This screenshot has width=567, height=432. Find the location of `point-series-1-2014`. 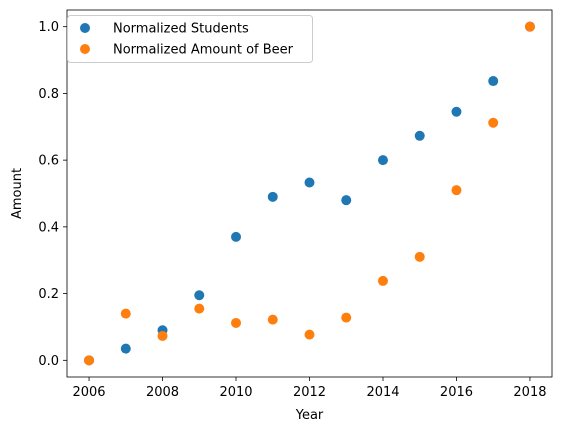

point-series-1-2014 is located at coordinates (382, 280).